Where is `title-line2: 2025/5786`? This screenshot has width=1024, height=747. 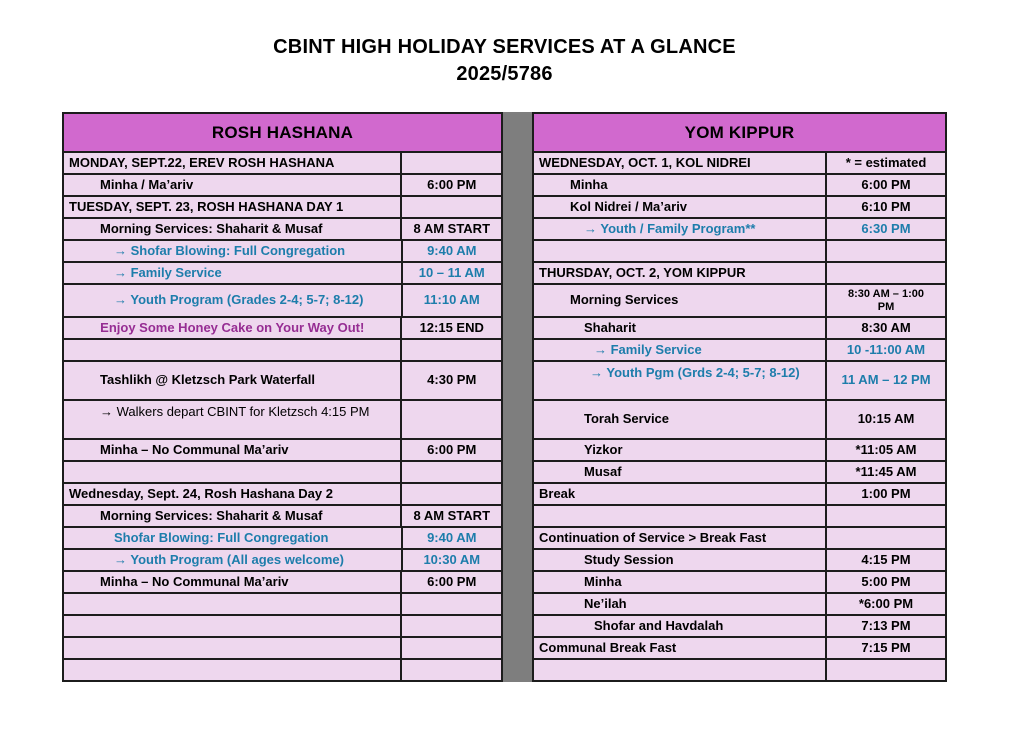
title-line2: 2025/5786 is located at coordinates (504, 74).